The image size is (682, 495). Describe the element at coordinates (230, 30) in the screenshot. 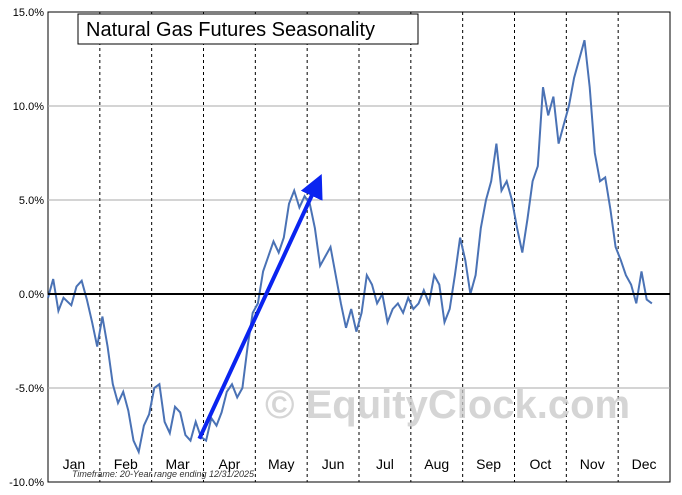

I see `chart-title: Natural Gas Futures Seasonality` at that location.